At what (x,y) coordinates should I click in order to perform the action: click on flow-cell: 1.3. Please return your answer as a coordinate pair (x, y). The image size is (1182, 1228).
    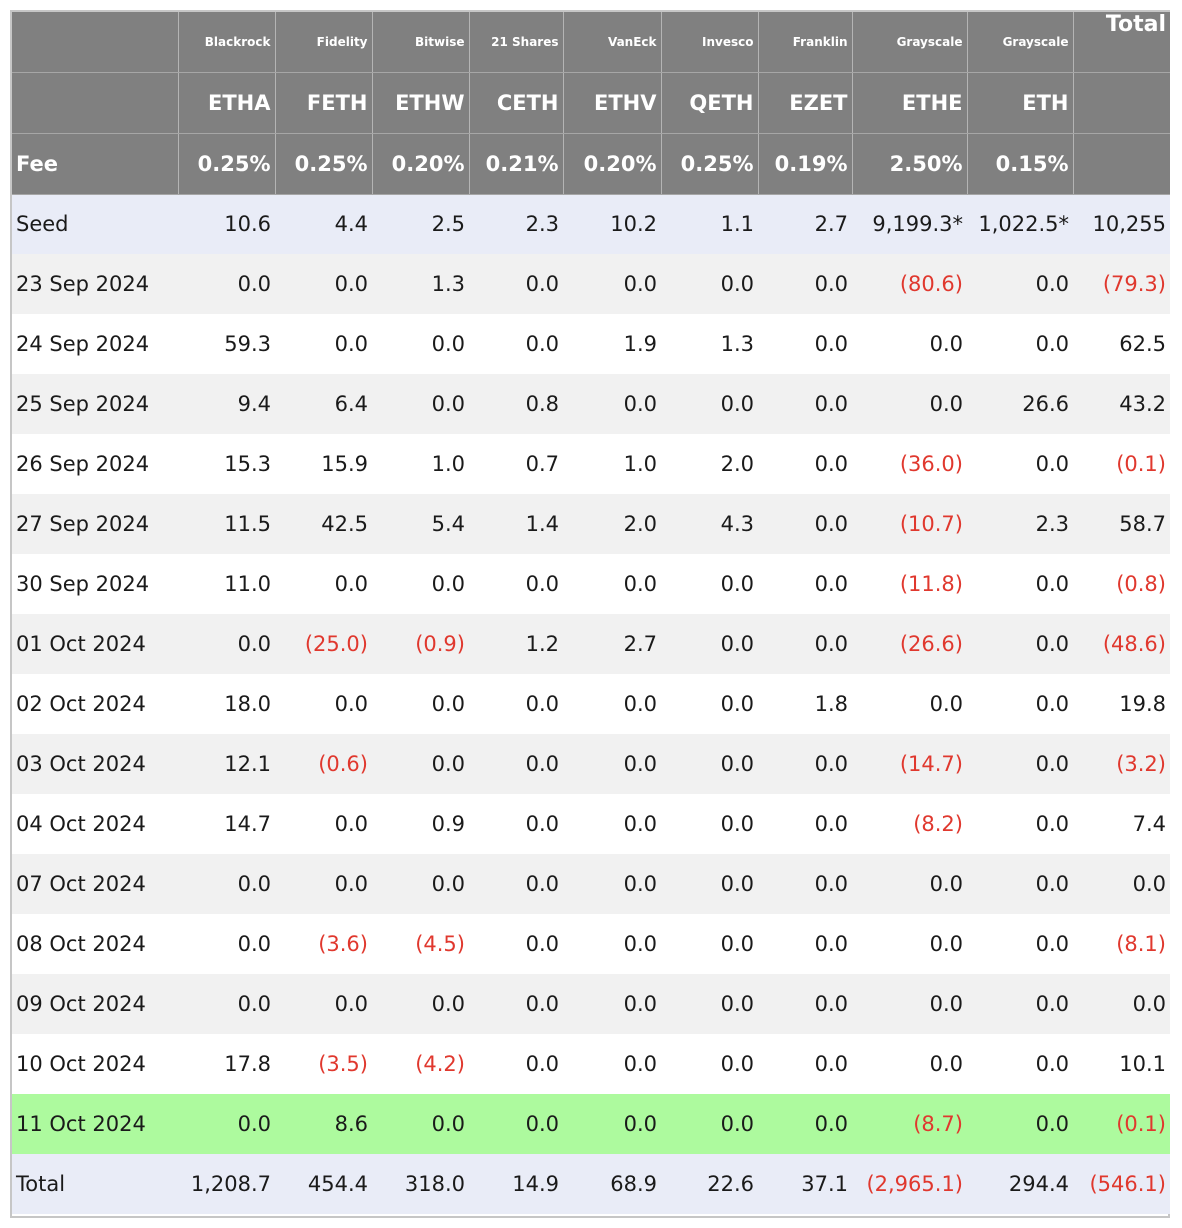
    Looking at the image, I should click on (709, 344).